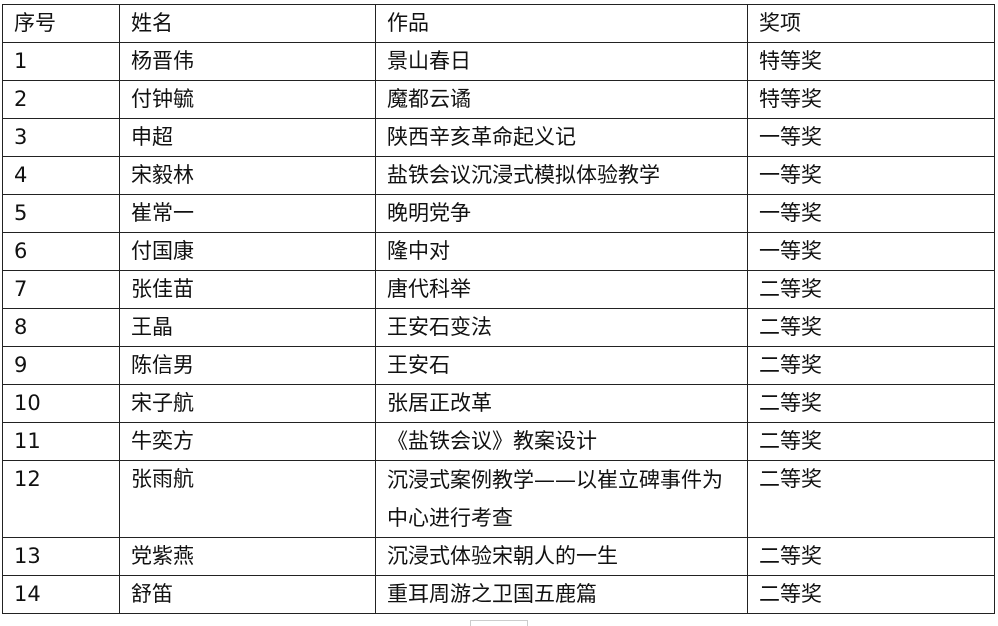 The width and height of the screenshot is (998, 626). Describe the element at coordinates (561, 213) in the screenshot. I see `cell-work: 晚明党争` at that location.